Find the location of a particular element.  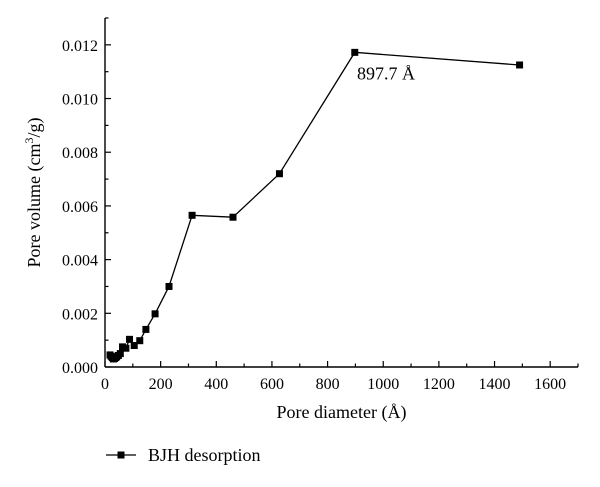

y-tick-label: 0.008 is located at coordinates (80, 153).